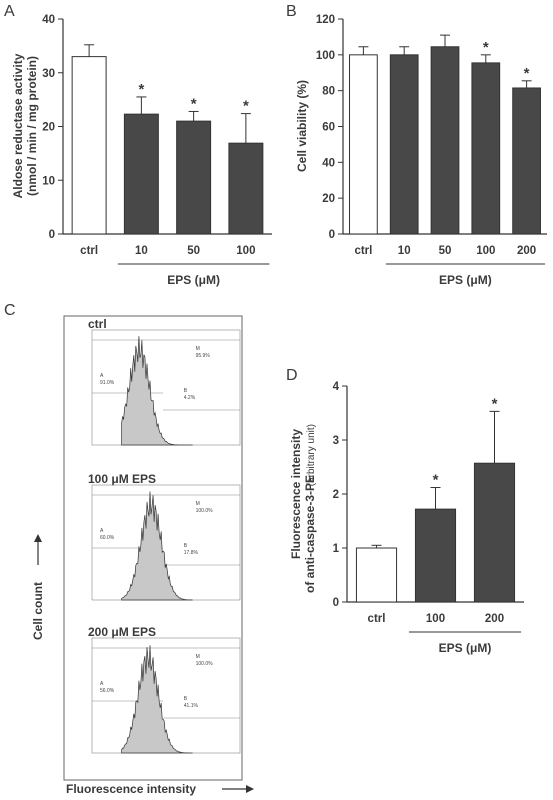 The width and height of the screenshot is (553, 800). I want to click on gate-b-percent: 41.1%, so click(191, 706).